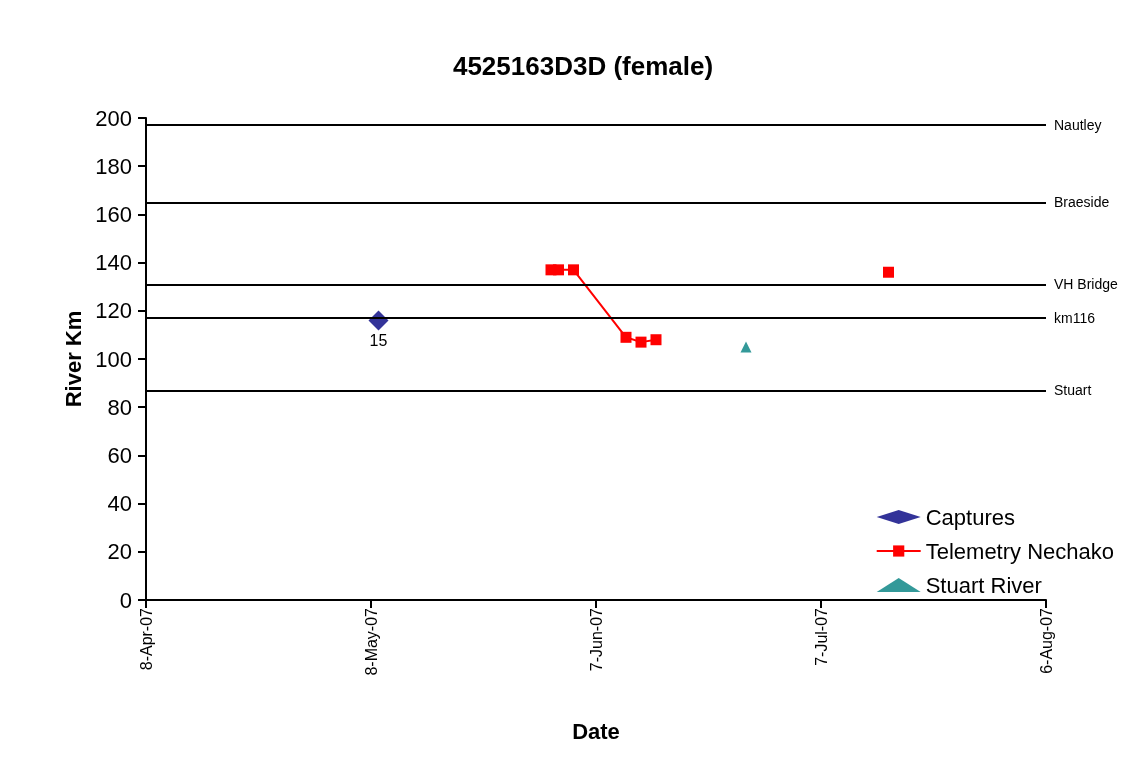 This screenshot has height=769, width=1137. I want to click on y-tick-label: 0, so click(125, 600).